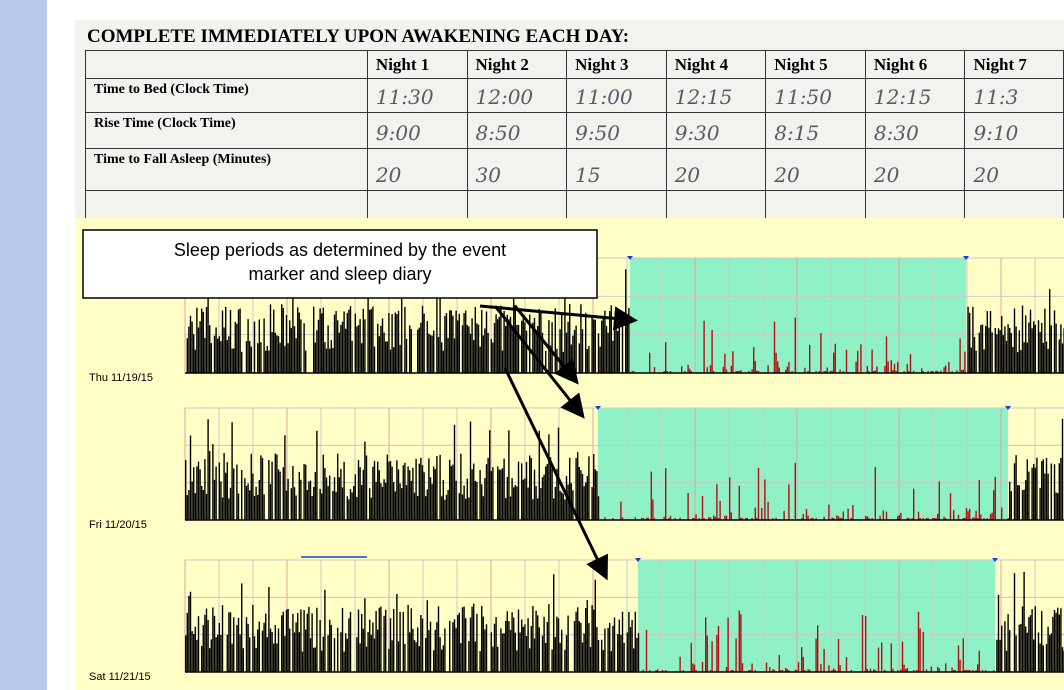  What do you see at coordinates (517, 169) in the screenshot?
I see `handwritten-entry: 30` at bounding box center [517, 169].